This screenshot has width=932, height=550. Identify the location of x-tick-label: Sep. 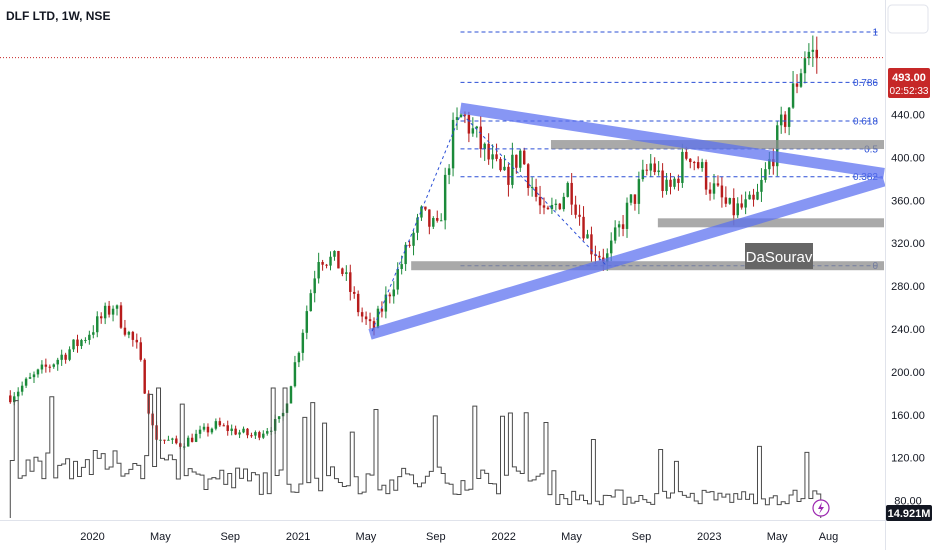
(230, 537).